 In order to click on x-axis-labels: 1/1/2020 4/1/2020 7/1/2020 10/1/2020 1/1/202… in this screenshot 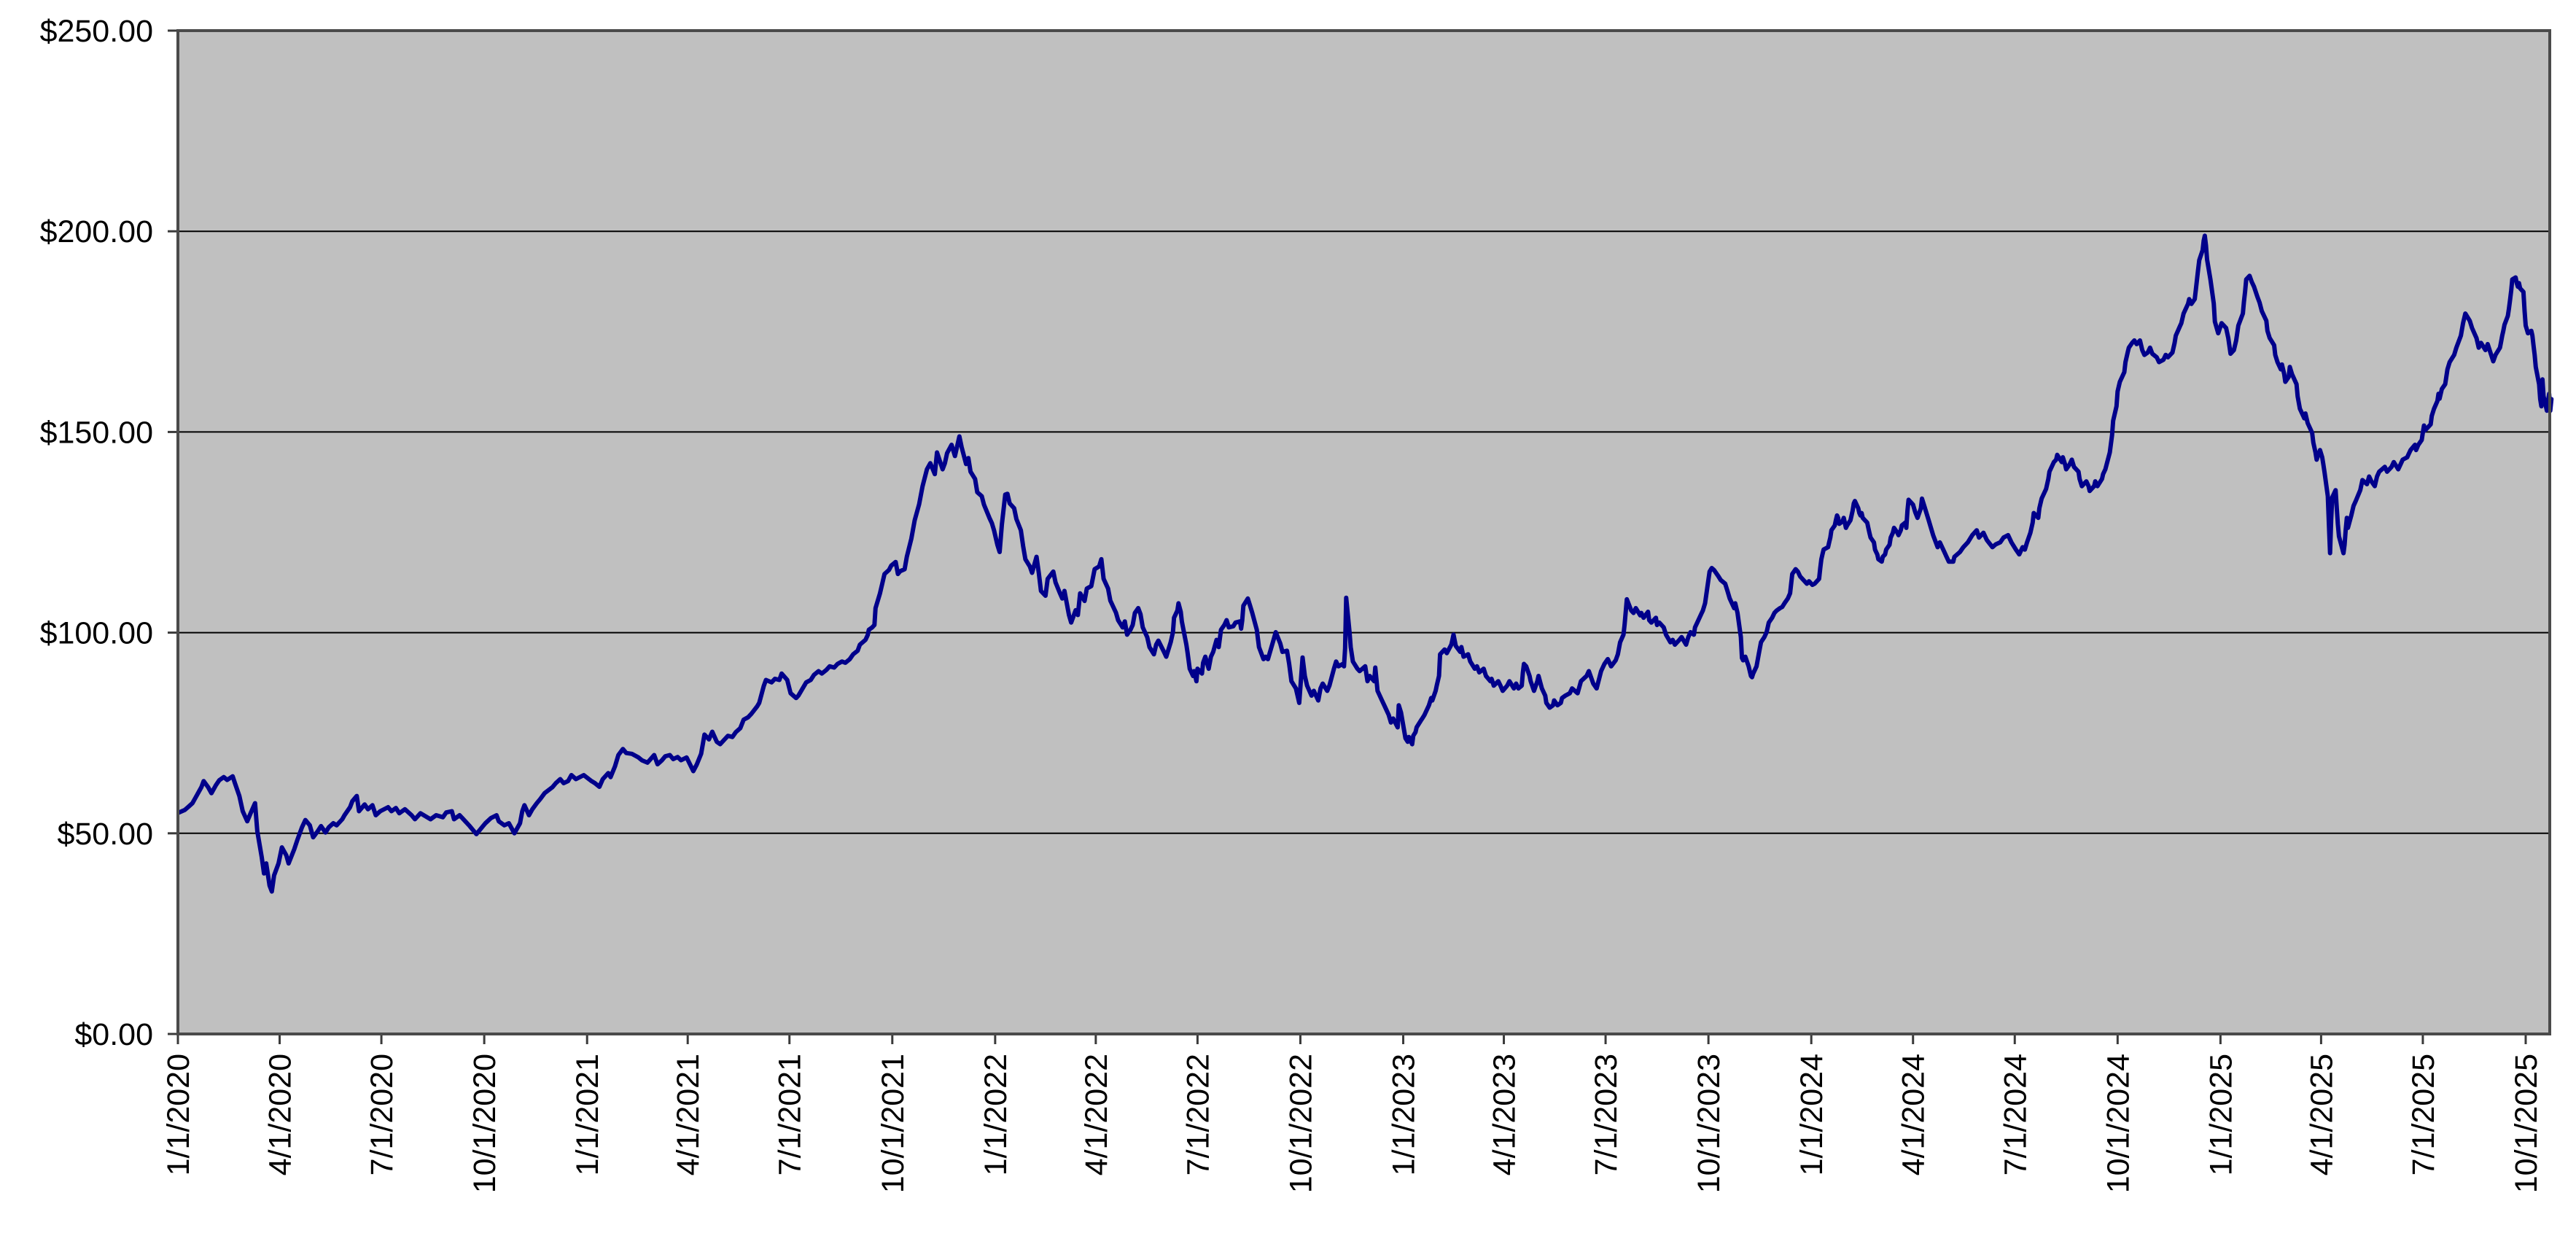, I will do `click(1352, 1123)`.